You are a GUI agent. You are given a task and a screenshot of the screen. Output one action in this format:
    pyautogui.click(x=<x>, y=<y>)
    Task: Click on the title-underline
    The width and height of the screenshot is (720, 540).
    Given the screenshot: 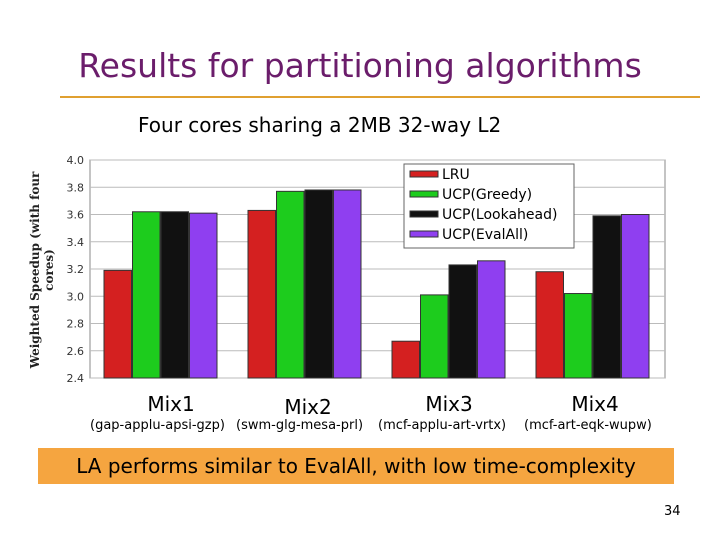 What is the action you would take?
    pyautogui.click(x=380, y=97)
    